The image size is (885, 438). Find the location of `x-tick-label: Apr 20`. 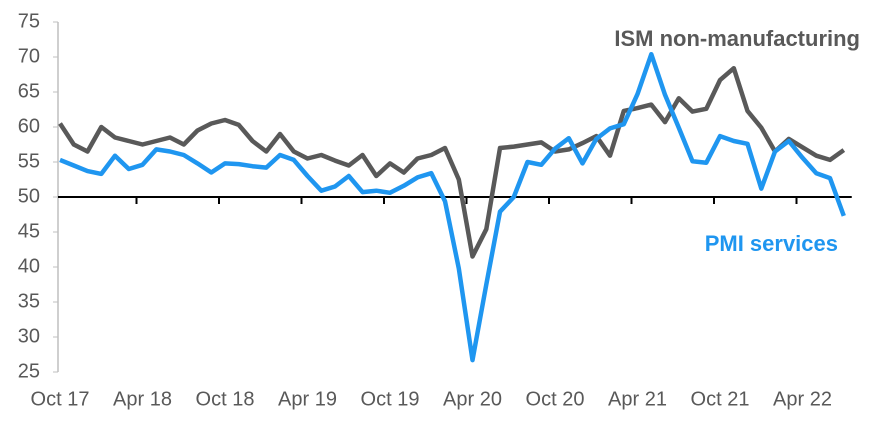

x-tick-label: Apr 20 is located at coordinates (472, 399).